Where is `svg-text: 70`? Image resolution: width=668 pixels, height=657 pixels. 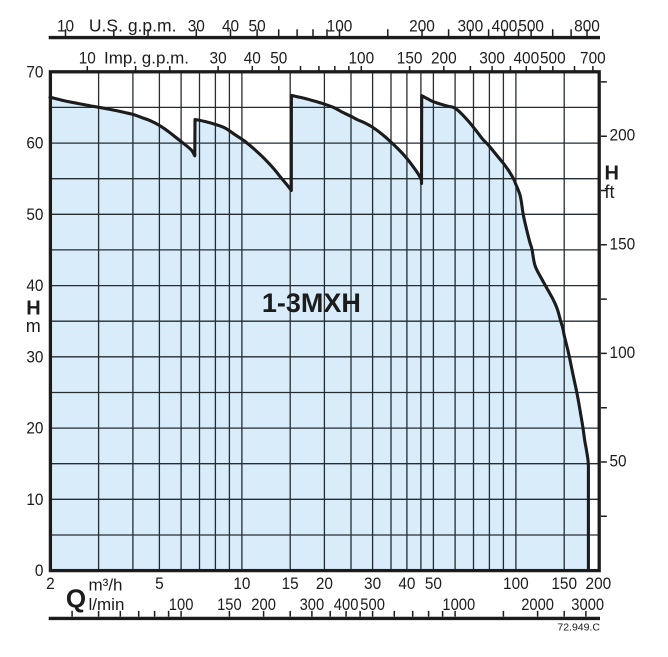
svg-text: 70 is located at coordinates (34, 71).